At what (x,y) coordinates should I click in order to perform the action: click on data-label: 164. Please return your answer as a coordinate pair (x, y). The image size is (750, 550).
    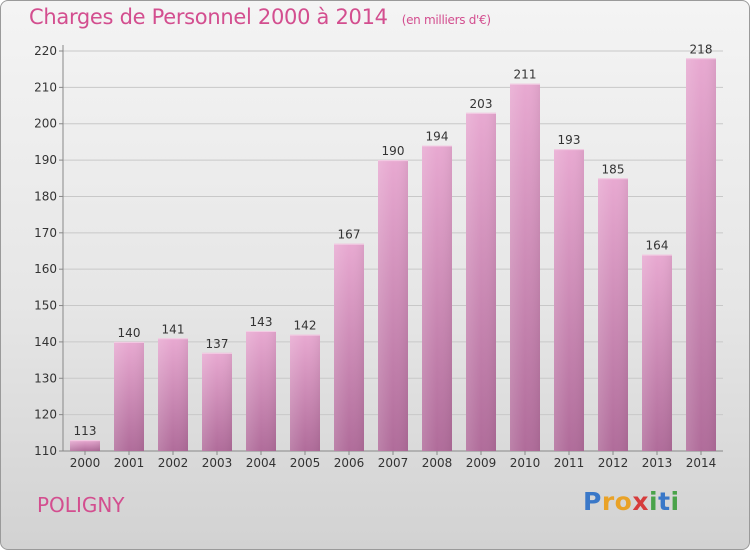
    Looking at the image, I should click on (657, 246).